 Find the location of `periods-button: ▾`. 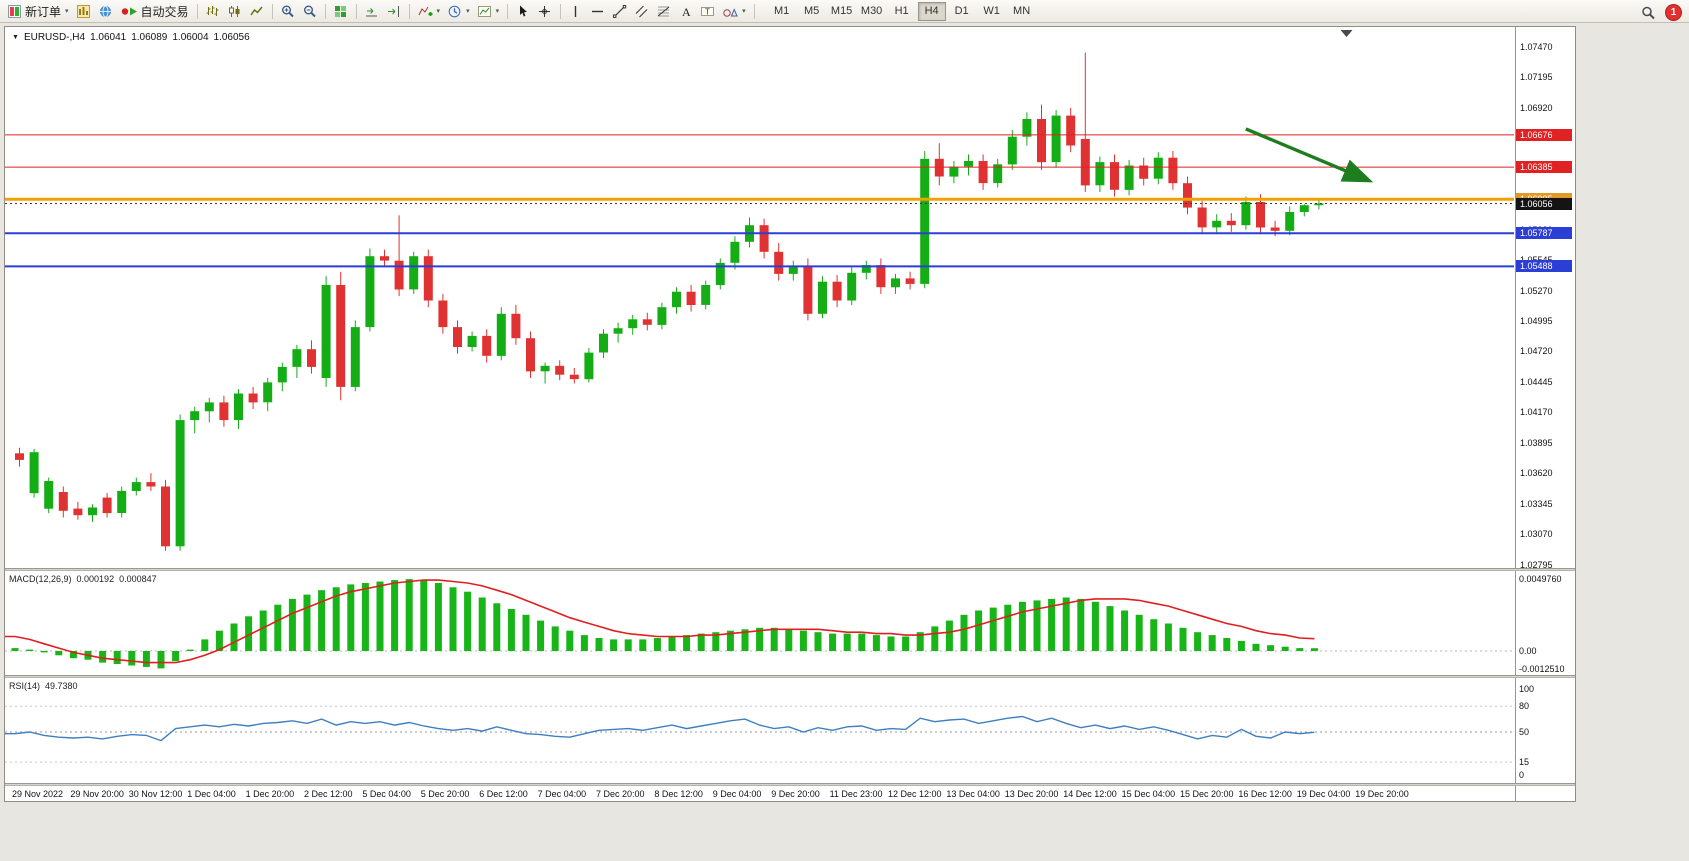

periods-button: ▾ is located at coordinates (459, 11).